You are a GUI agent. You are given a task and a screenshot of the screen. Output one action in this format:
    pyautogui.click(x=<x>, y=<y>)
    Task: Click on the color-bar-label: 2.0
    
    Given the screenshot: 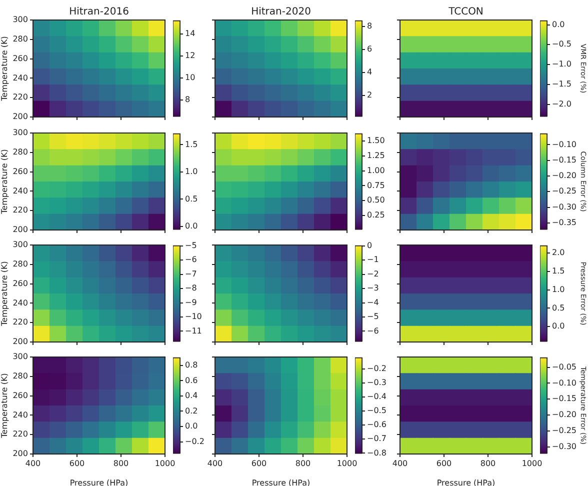 What is the action you would take?
    pyautogui.click(x=558, y=253)
    